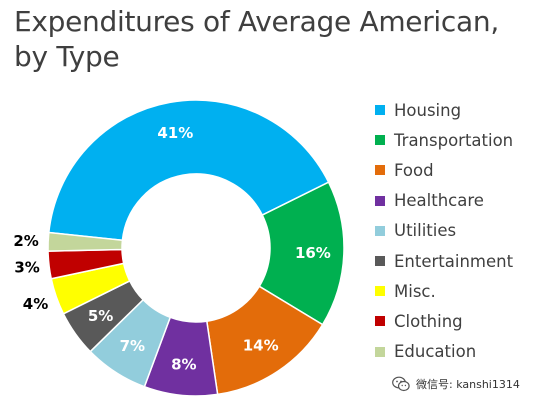 This screenshot has width=540, height=405. Describe the element at coordinates (26, 268) in the screenshot. I see `slice-label-clothing: 3%` at that location.